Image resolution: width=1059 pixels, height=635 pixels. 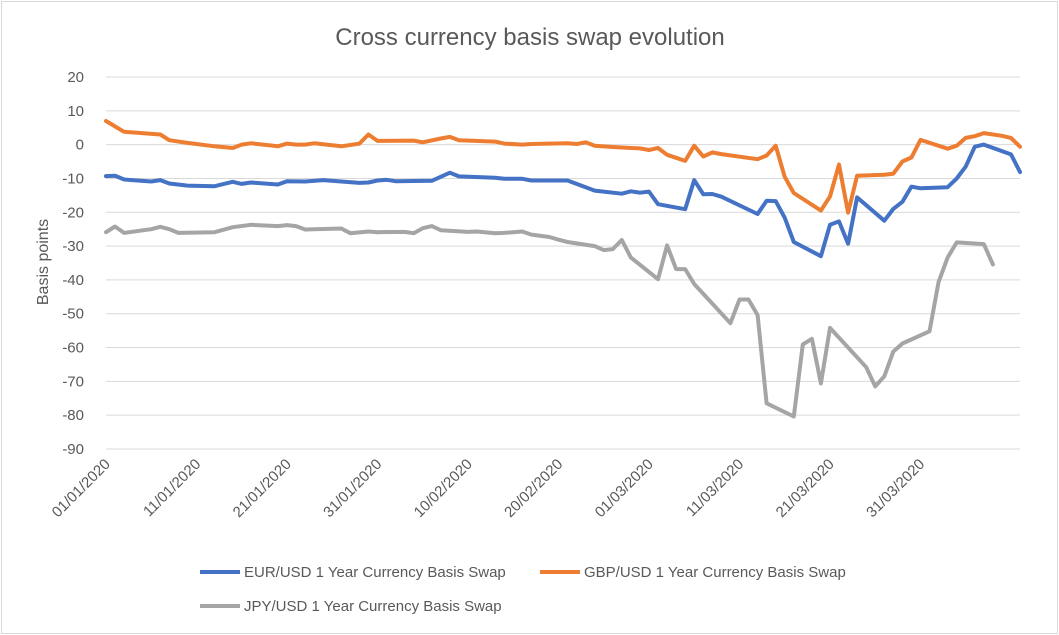 What do you see at coordinates (373, 606) in the screenshot?
I see `legend-label-jpy: JPY/USD 1 Year Currency Basis Swap` at bounding box center [373, 606].